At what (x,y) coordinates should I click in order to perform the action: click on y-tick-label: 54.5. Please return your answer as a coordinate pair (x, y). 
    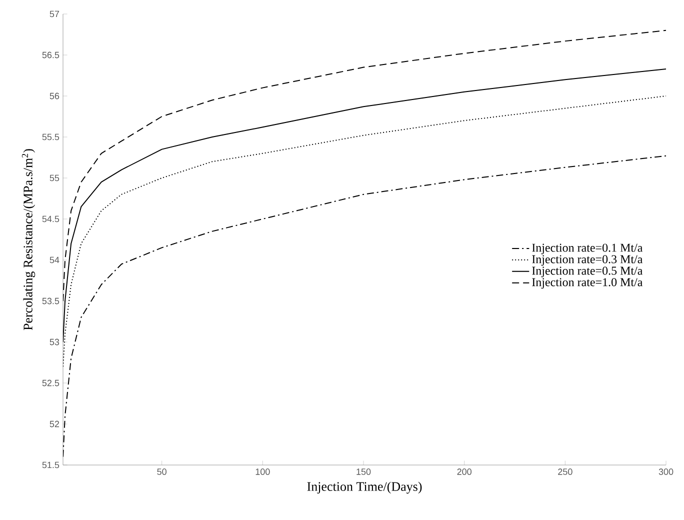
    Looking at the image, I should click on (51, 219).